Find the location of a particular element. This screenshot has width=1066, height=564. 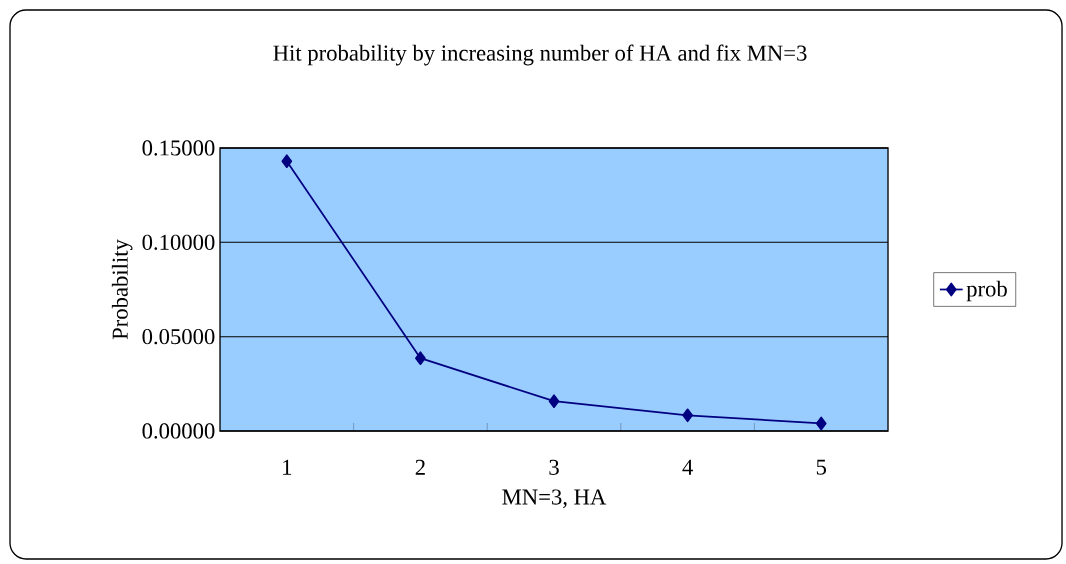

y-tick-label: 0.00000 is located at coordinates (178, 431).